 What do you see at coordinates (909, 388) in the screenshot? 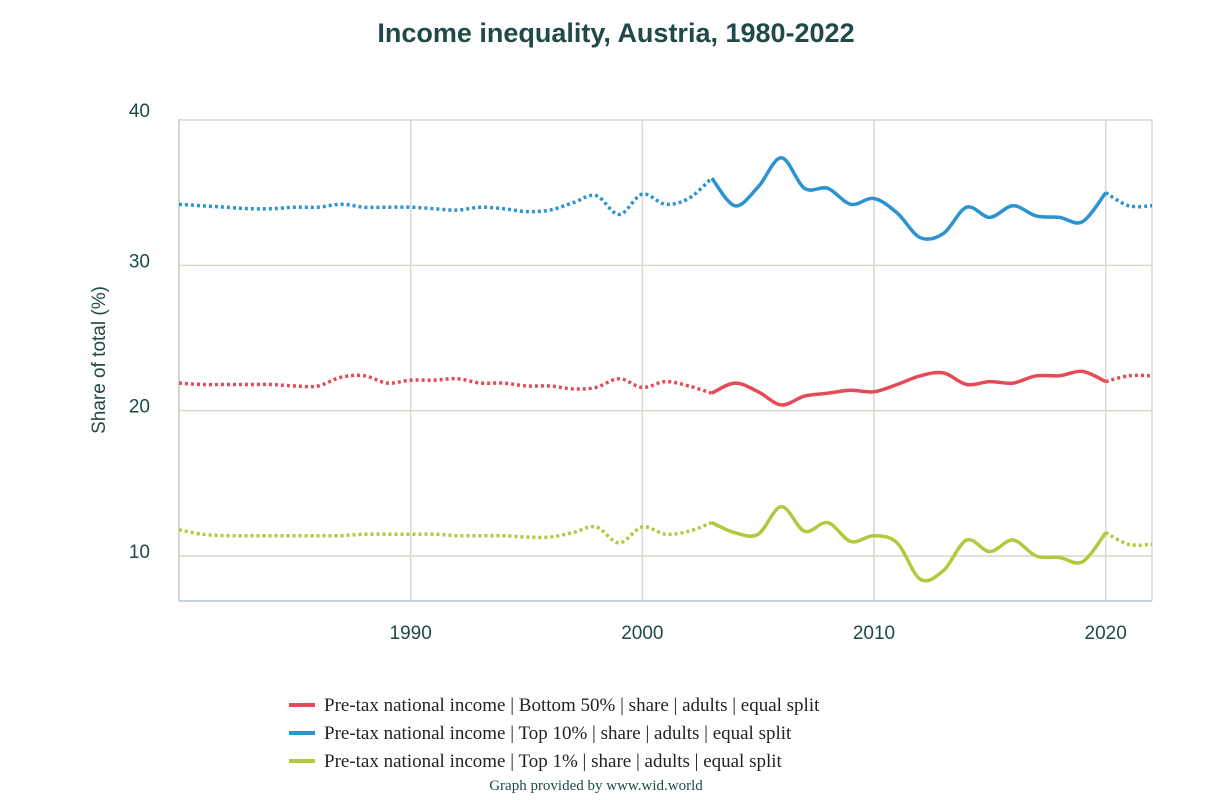
I see `series-1-line` at bounding box center [909, 388].